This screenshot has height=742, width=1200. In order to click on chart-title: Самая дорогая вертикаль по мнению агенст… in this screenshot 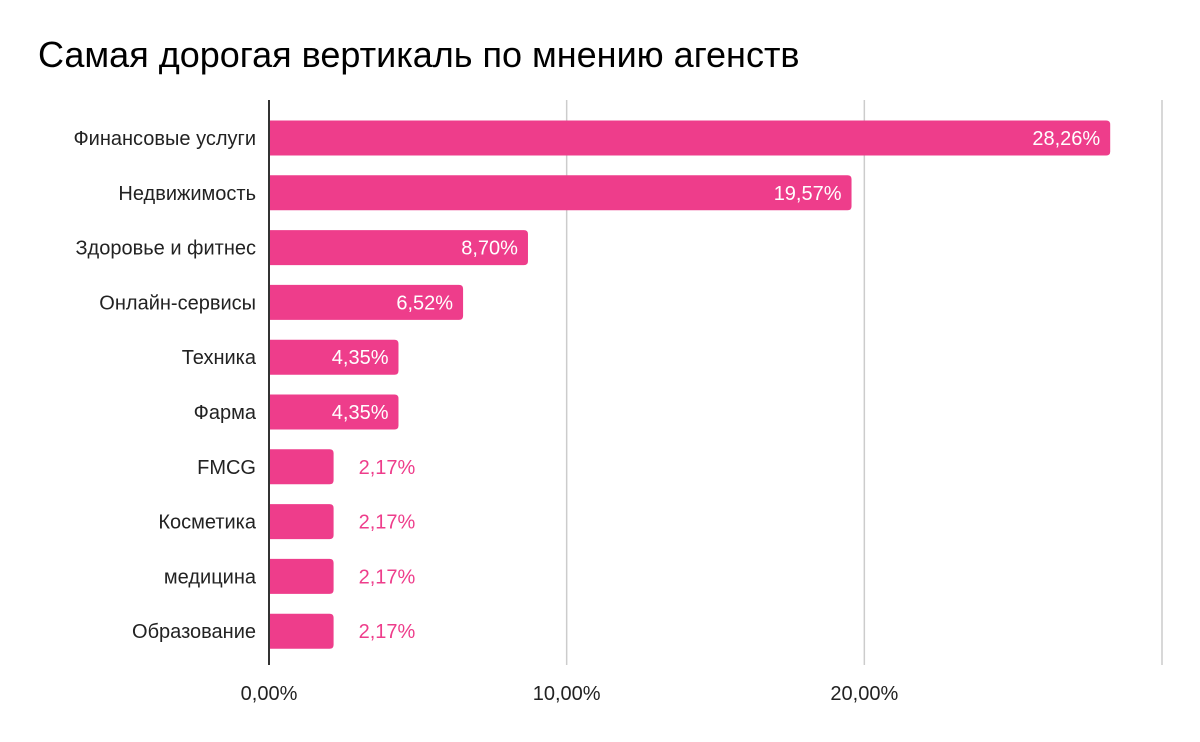, I will do `click(419, 54)`.